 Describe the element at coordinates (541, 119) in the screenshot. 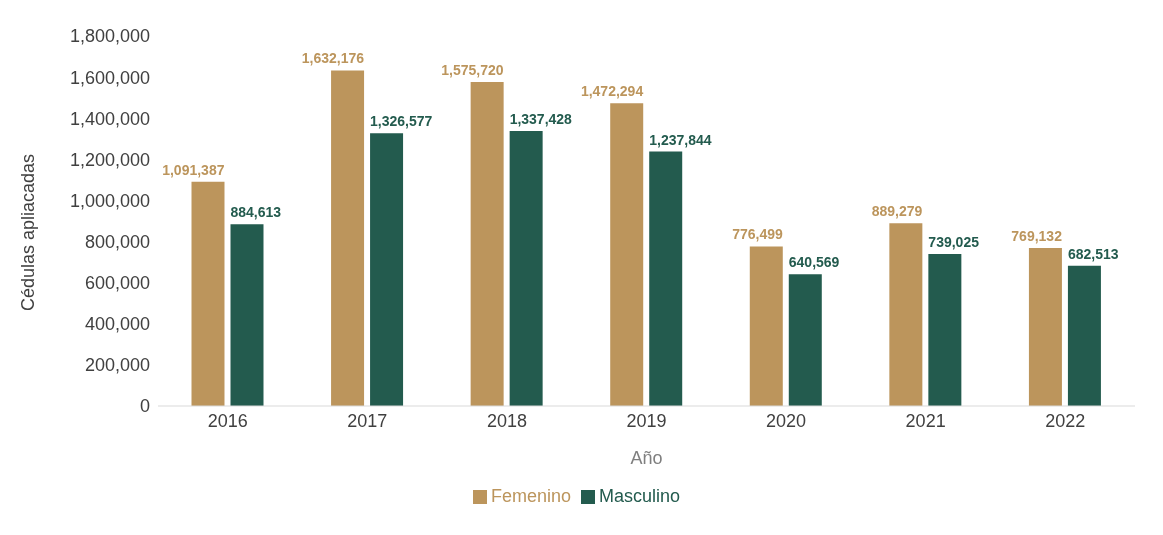

I see `data-label: 1,337,428` at that location.